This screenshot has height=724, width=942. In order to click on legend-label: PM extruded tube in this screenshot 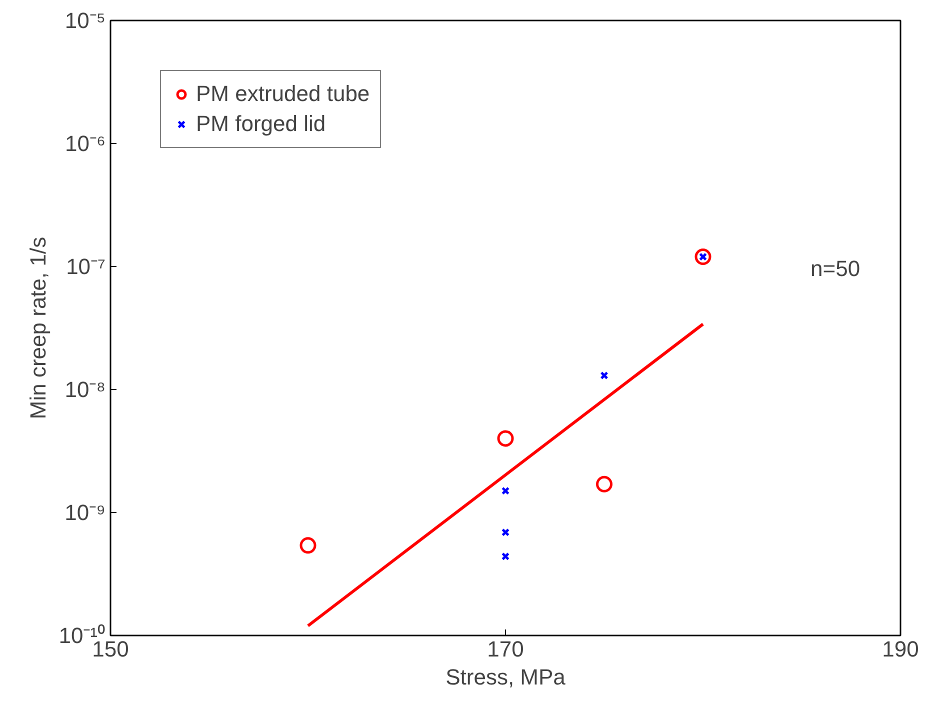, I will do `click(283, 94)`.